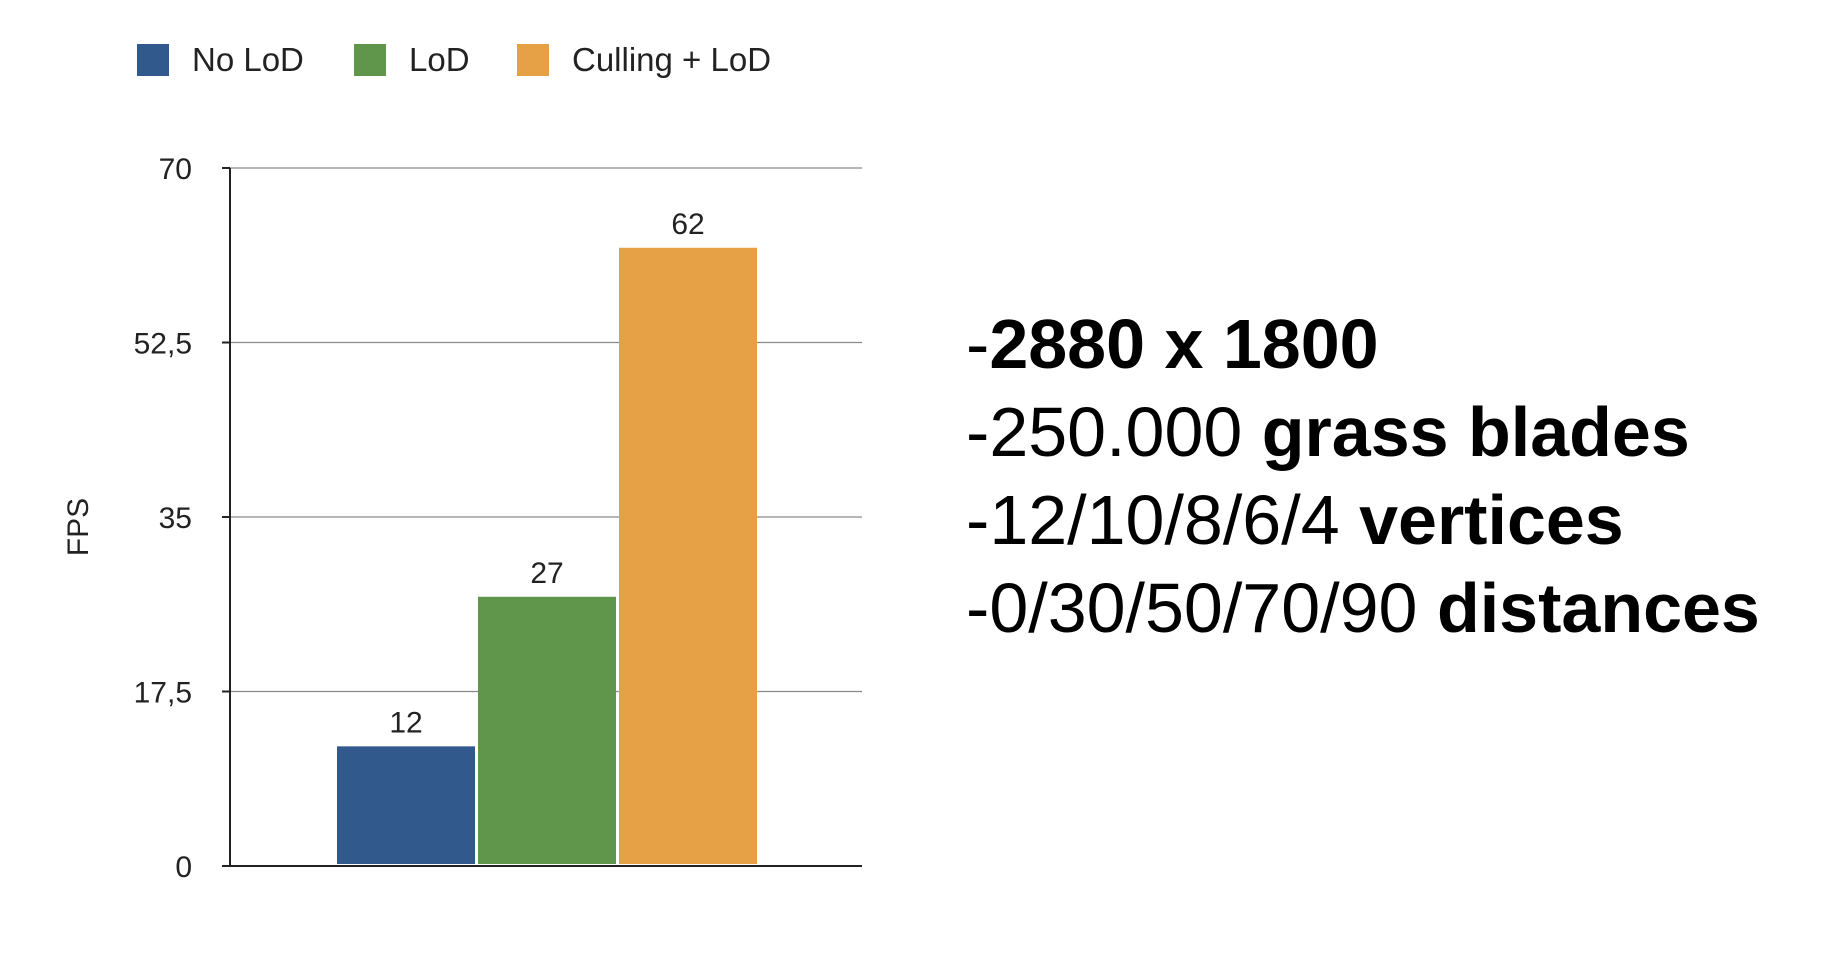 Image resolution: width=1832 pixels, height=966 pixels. I want to click on legend-label: Culling + LoD, so click(671, 59).